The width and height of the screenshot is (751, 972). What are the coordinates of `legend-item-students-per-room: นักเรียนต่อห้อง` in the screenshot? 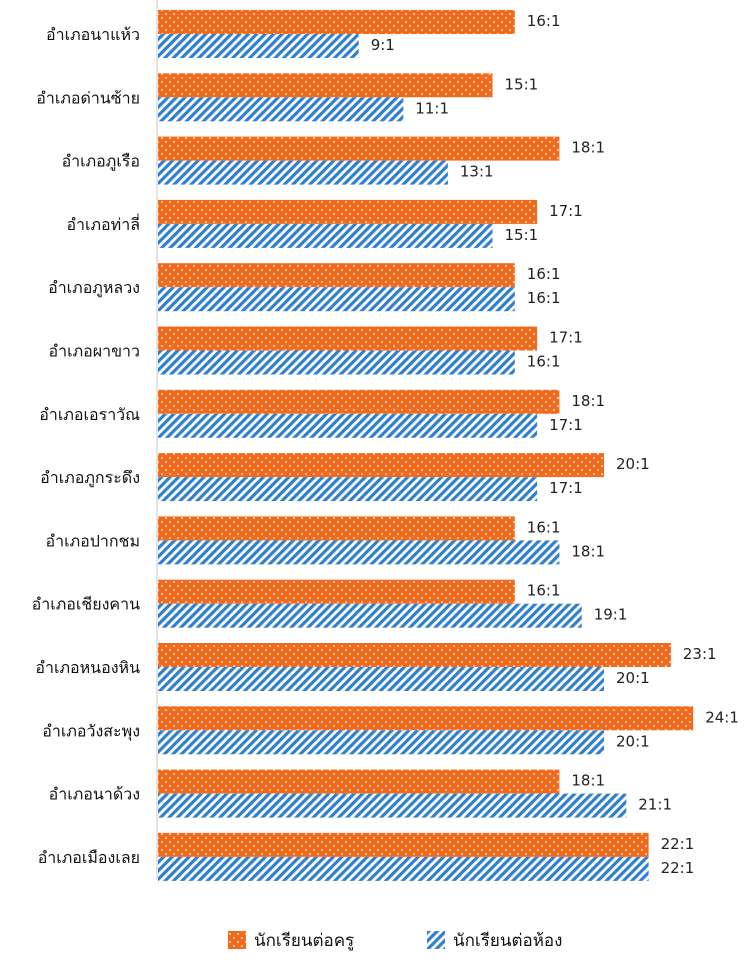 It's located at (494, 941).